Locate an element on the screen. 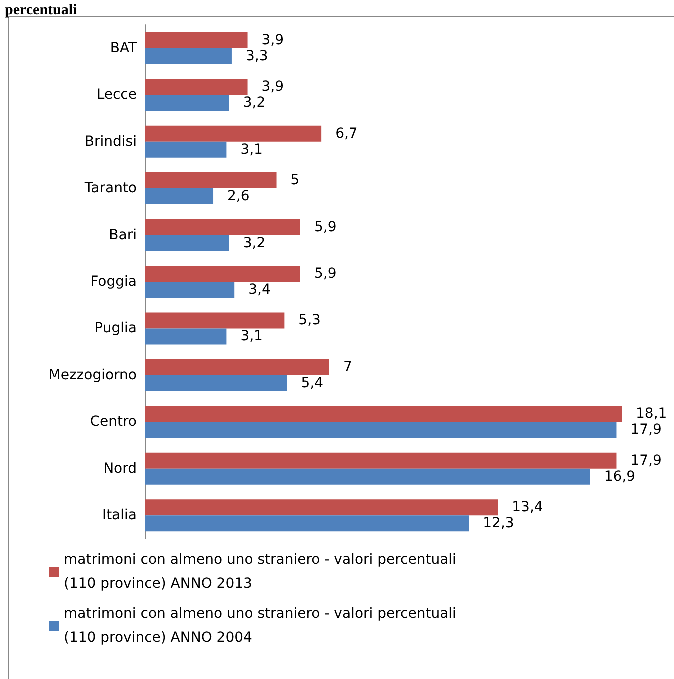  data-label: 12,3 is located at coordinates (498, 524).